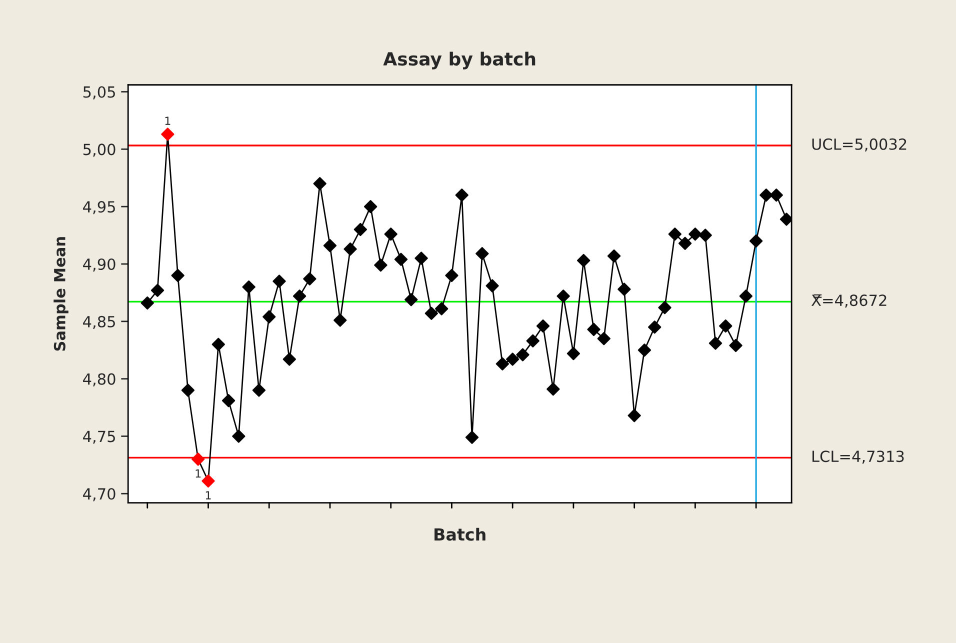  I want to click on ref-line-label: UCL=5,0032, so click(859, 145).